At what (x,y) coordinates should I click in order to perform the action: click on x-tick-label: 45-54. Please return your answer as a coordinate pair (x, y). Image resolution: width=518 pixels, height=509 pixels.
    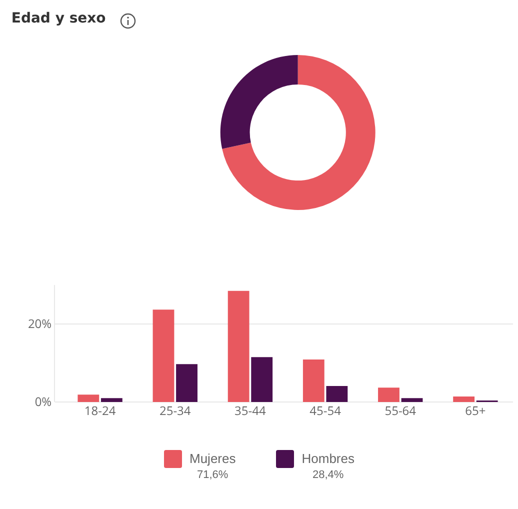
    Looking at the image, I should click on (326, 410).